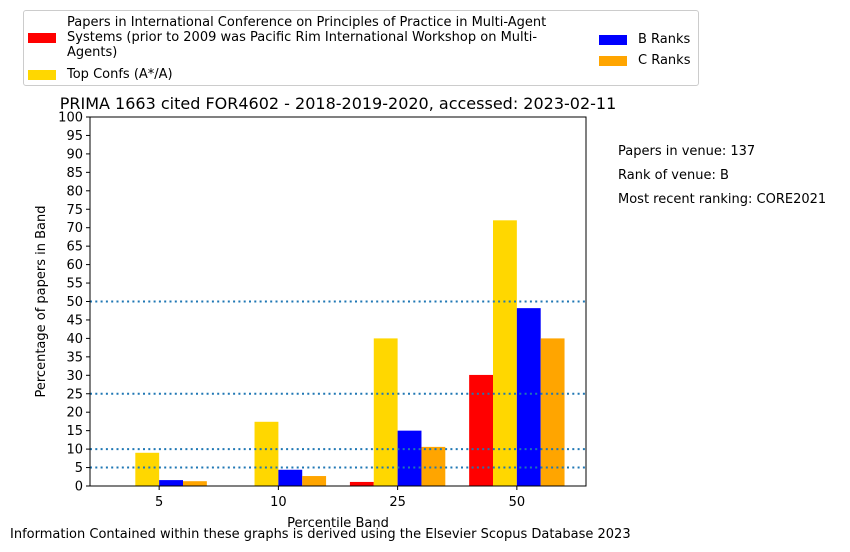 The image size is (850, 552). I want to click on y-tick-label: 55, so click(74, 284).